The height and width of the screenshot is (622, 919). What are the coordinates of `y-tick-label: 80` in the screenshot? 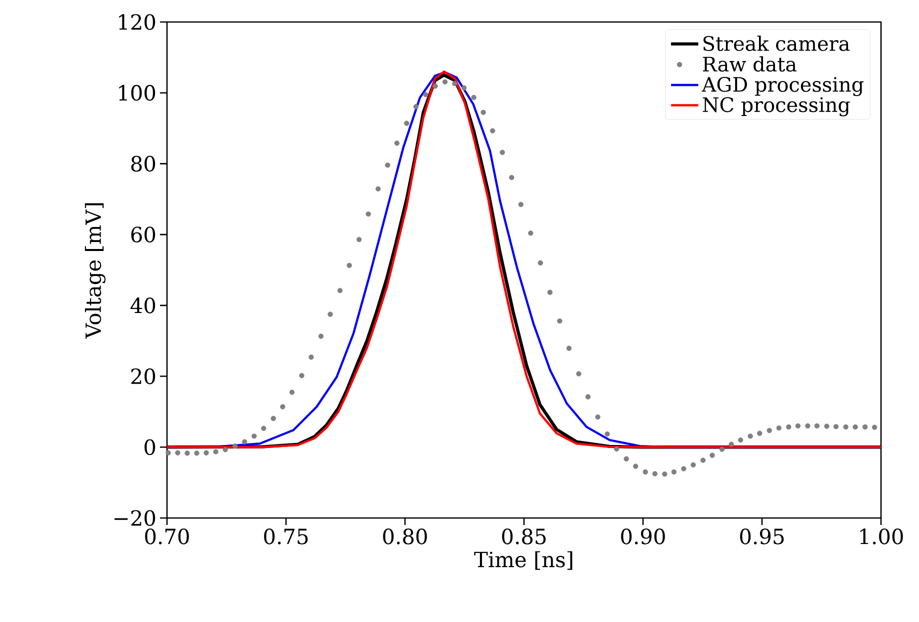 It's located at (143, 164).